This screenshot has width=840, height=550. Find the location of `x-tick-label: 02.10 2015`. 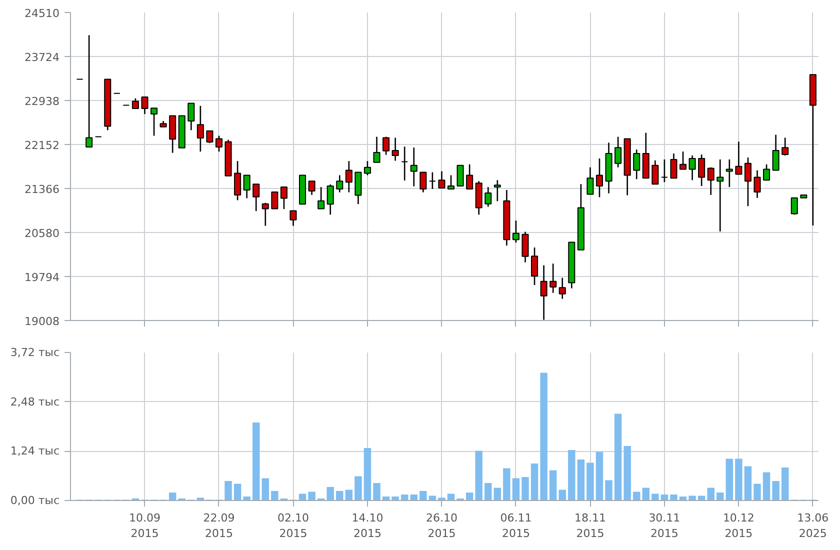

x-tick-label: 02.10 2015 is located at coordinates (293, 526).